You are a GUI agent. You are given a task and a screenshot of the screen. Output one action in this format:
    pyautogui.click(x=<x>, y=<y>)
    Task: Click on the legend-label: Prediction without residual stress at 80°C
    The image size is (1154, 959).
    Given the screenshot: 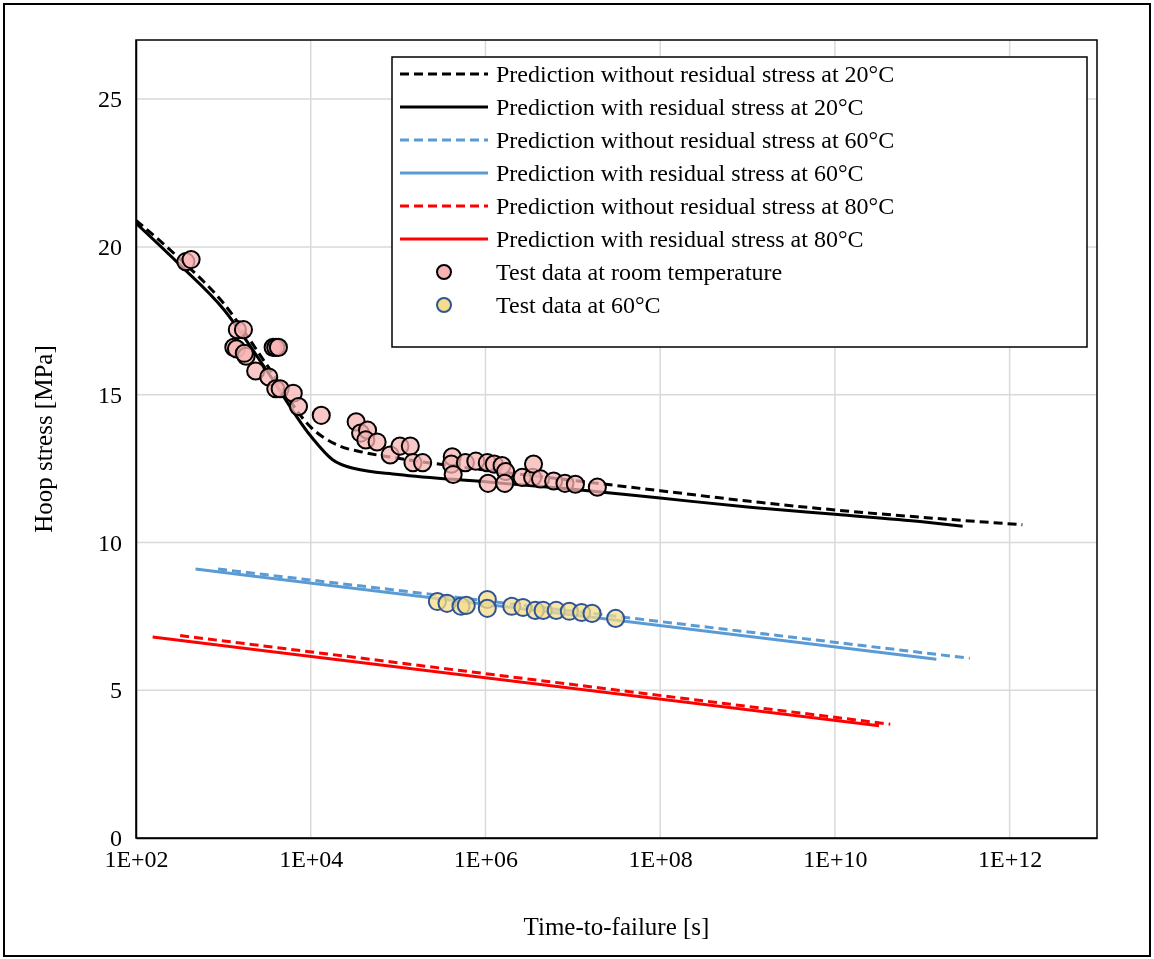 What is the action you would take?
    pyautogui.click(x=695, y=206)
    